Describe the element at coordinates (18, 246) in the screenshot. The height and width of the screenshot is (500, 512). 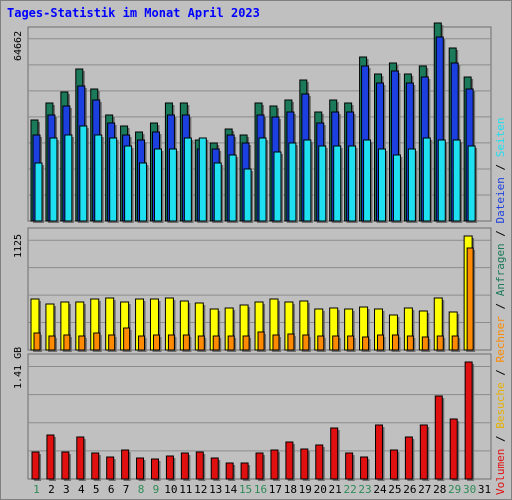
I see `visits-axis-max: 1125` at that location.